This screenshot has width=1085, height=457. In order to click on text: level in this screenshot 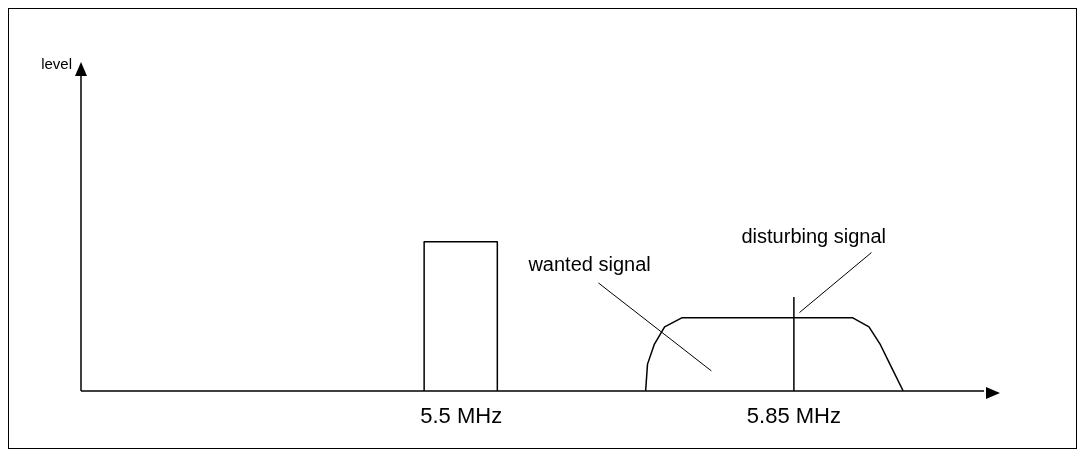, I will do `click(56, 63)`.